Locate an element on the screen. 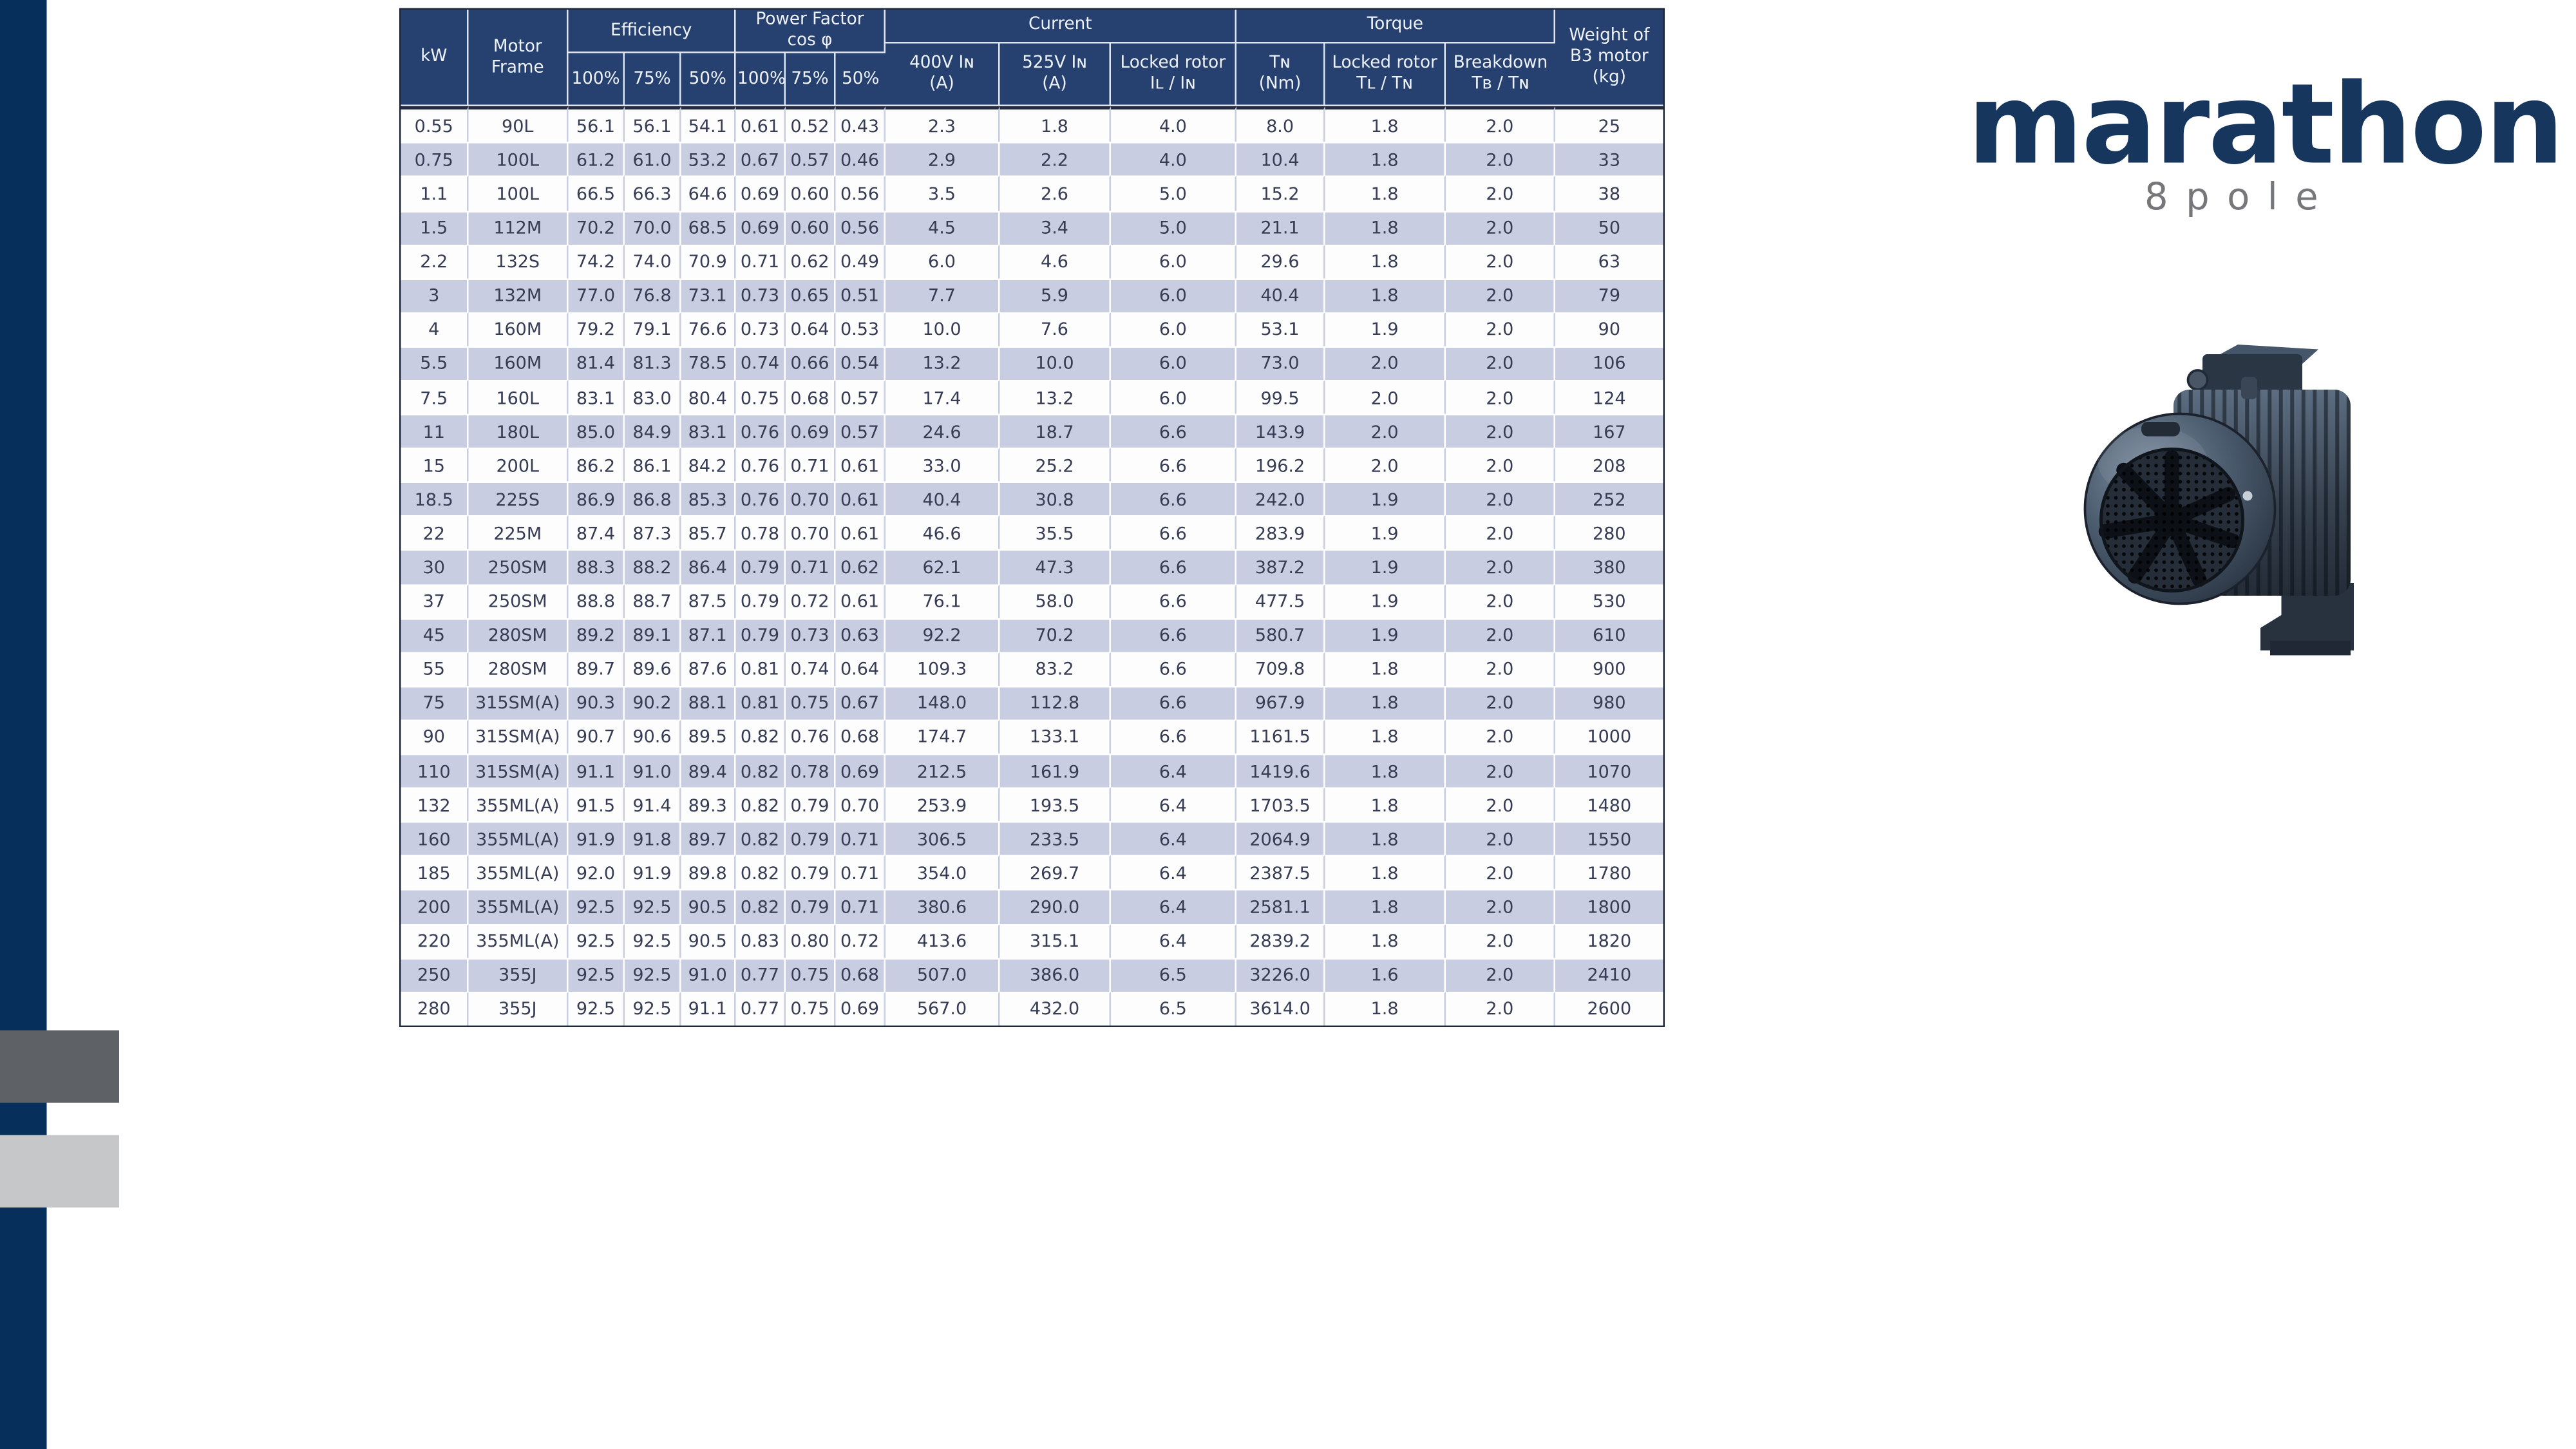 The image size is (2576, 1449). col-header-weight: Weight of B3 motor (kg) is located at coordinates (1609, 58).